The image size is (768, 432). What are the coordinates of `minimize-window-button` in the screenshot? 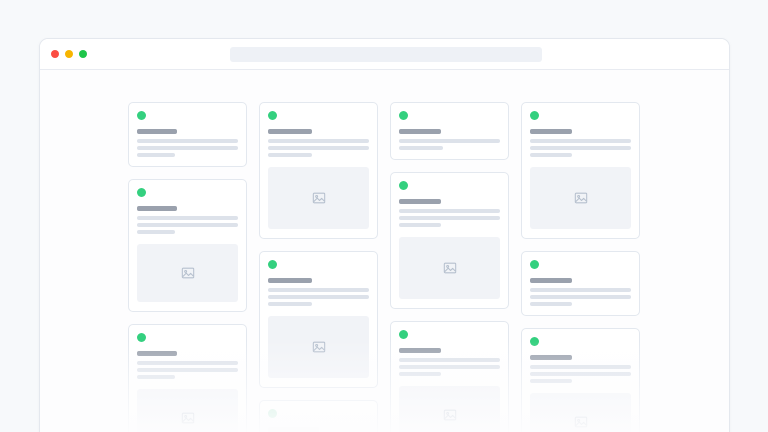 It's located at (69, 54).